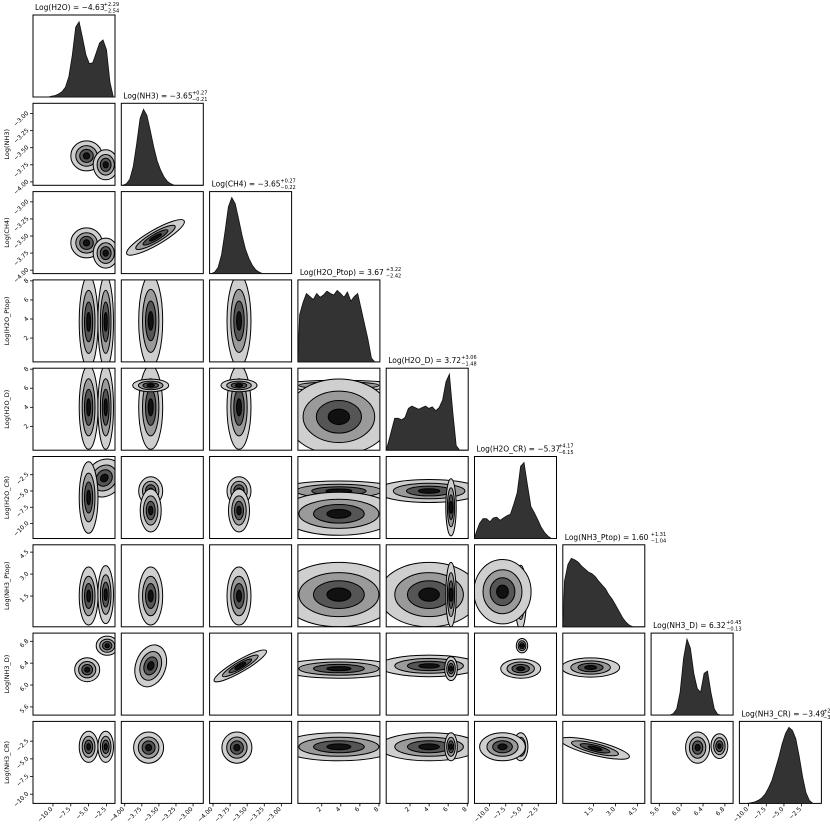 The width and height of the screenshot is (830, 835). What do you see at coordinates (7, 232) in the screenshot?
I see `y-axis-label: Log(CH4)` at bounding box center [7, 232].